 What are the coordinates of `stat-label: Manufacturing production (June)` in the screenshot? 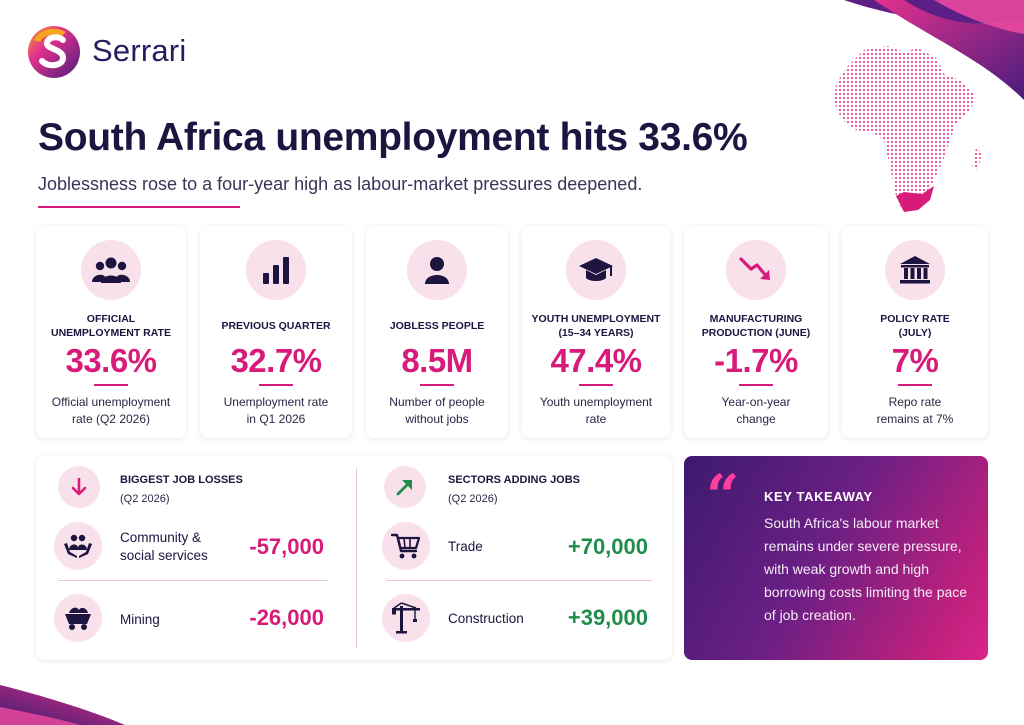 It's located at (756, 326).